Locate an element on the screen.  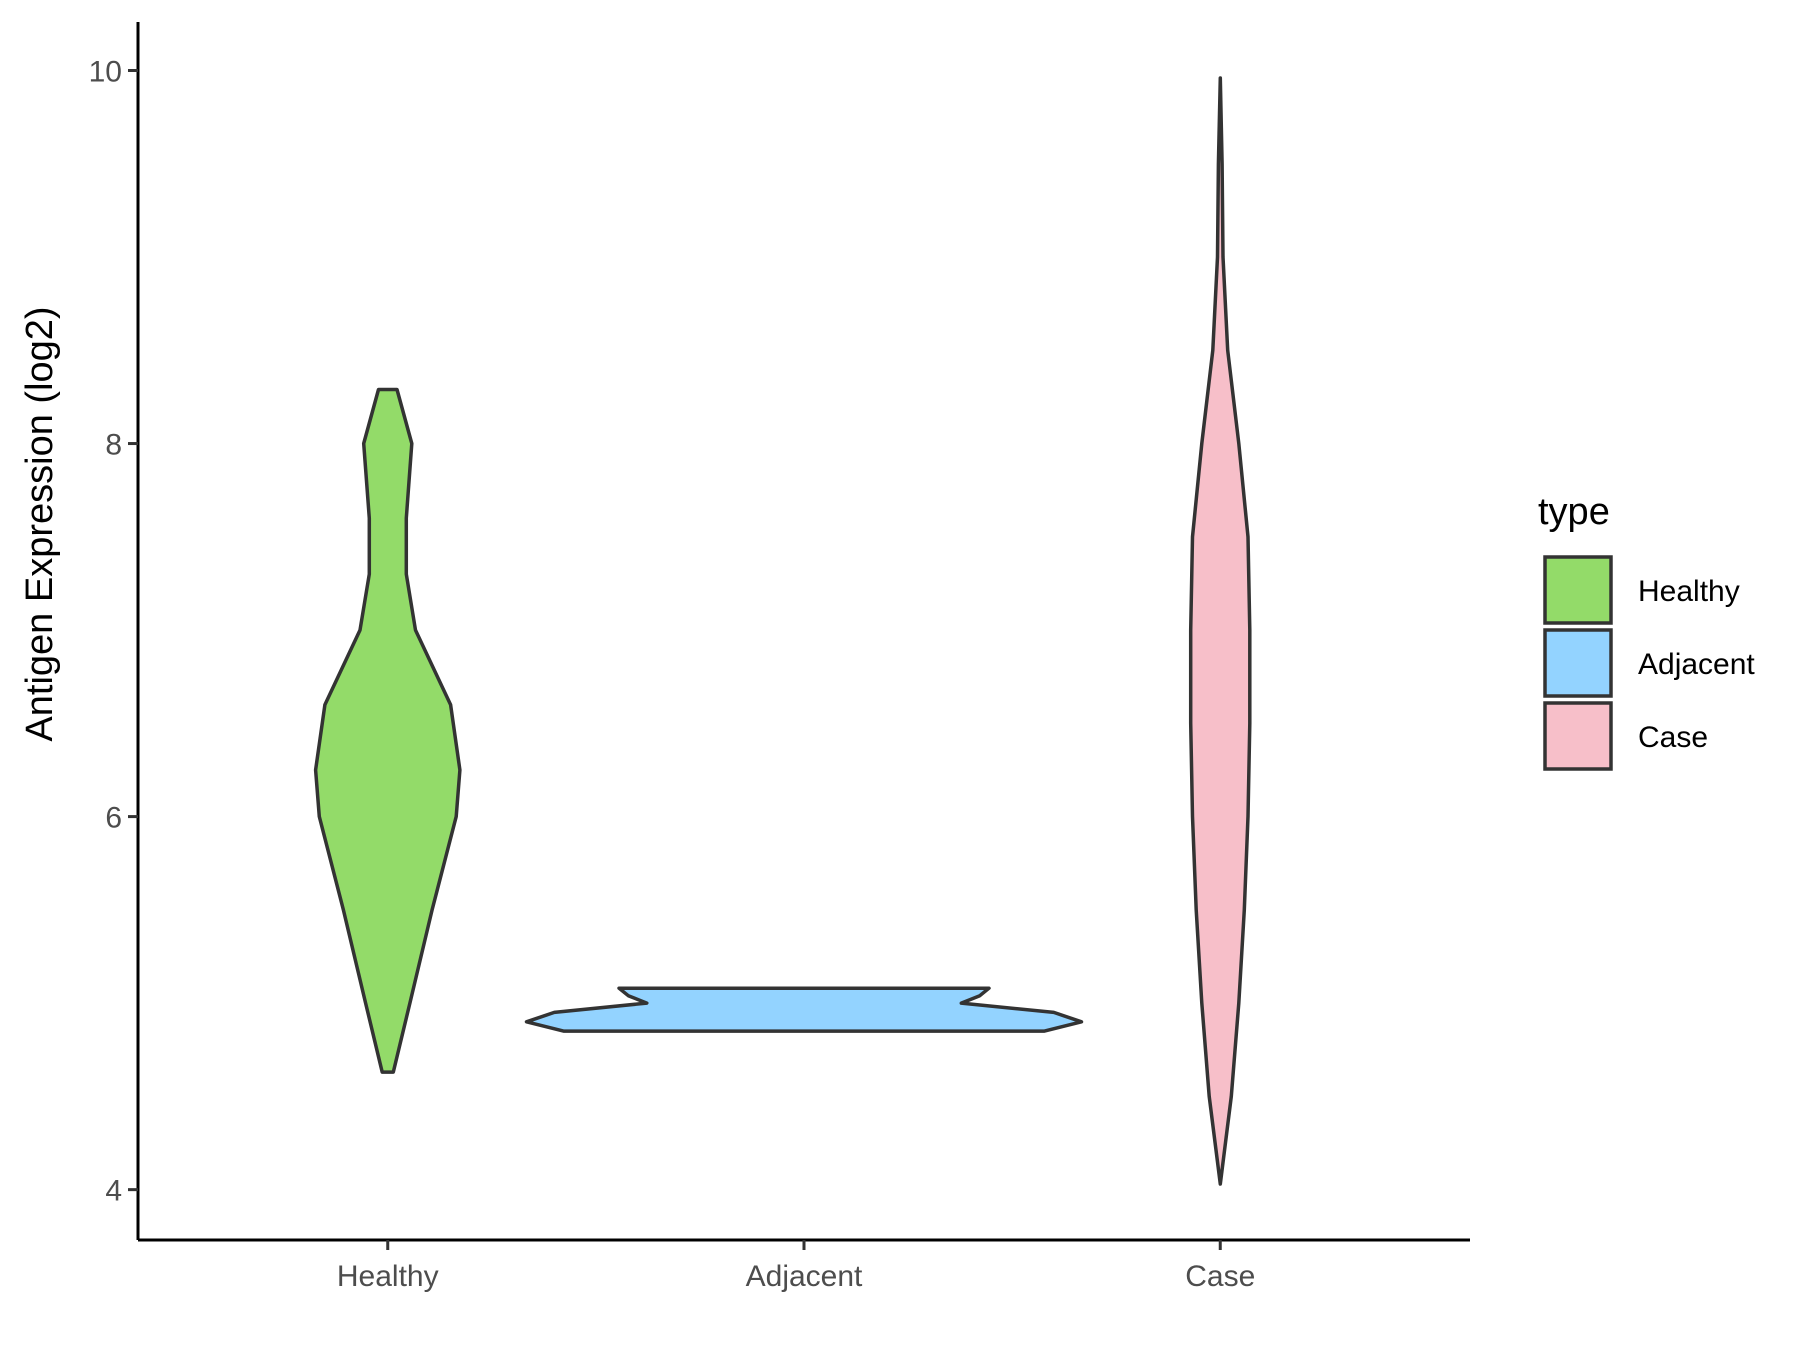
y-tick-label: 6 is located at coordinates (113, 818).